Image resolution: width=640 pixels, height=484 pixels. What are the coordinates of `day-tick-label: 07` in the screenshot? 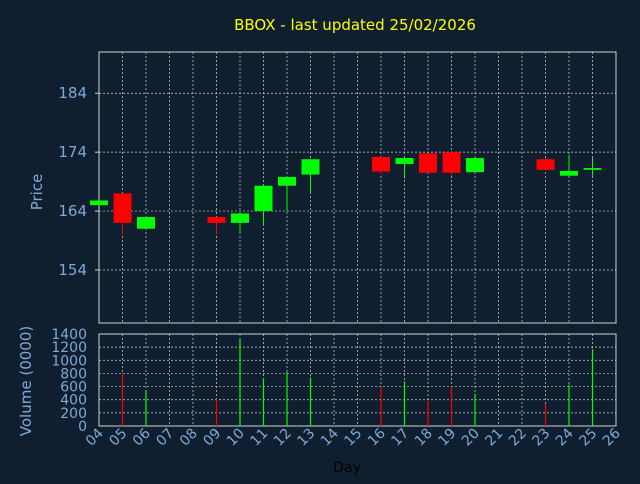 It's located at (165, 438).